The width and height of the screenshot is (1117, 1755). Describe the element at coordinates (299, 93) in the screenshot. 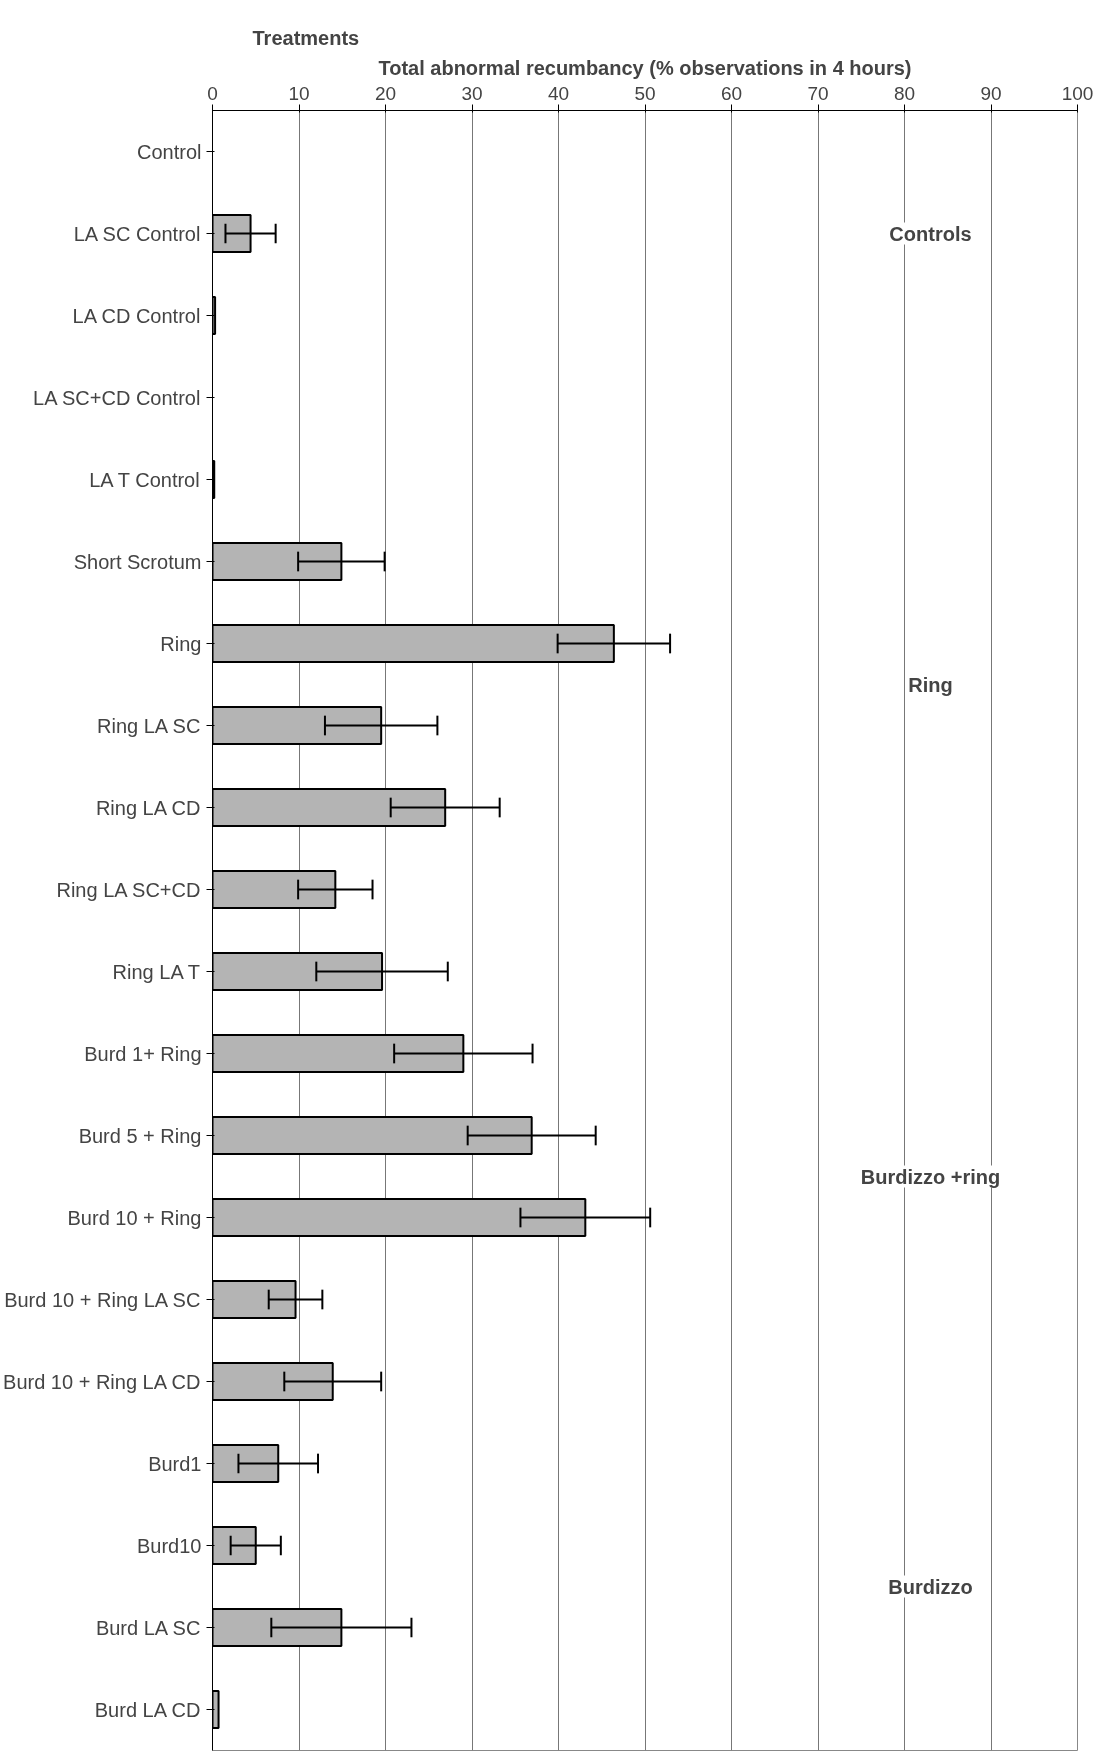

I see `x-tick-label: 10` at that location.